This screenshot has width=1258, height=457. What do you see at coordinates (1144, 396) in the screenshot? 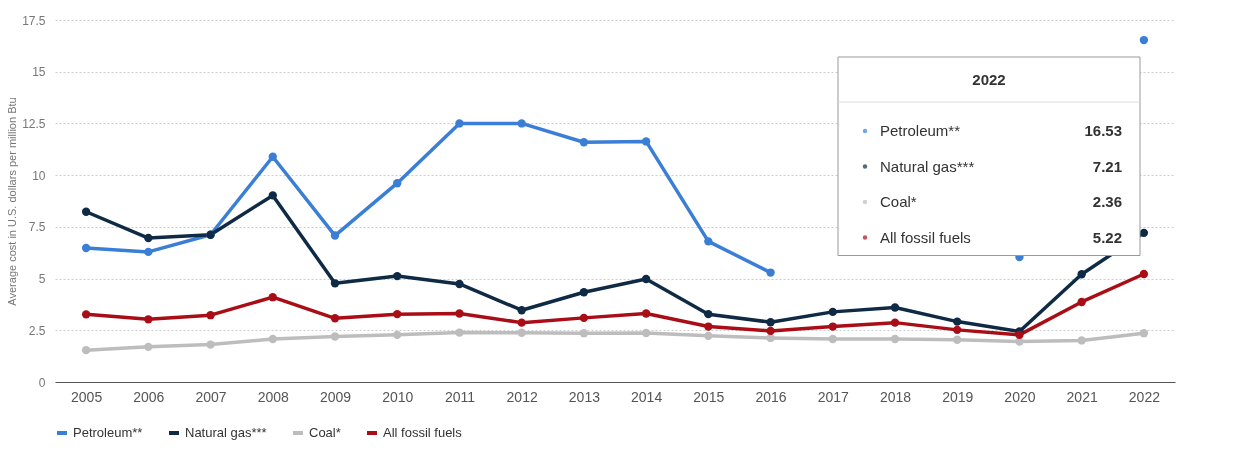
I see `x-tick-label: 2022` at bounding box center [1144, 396].